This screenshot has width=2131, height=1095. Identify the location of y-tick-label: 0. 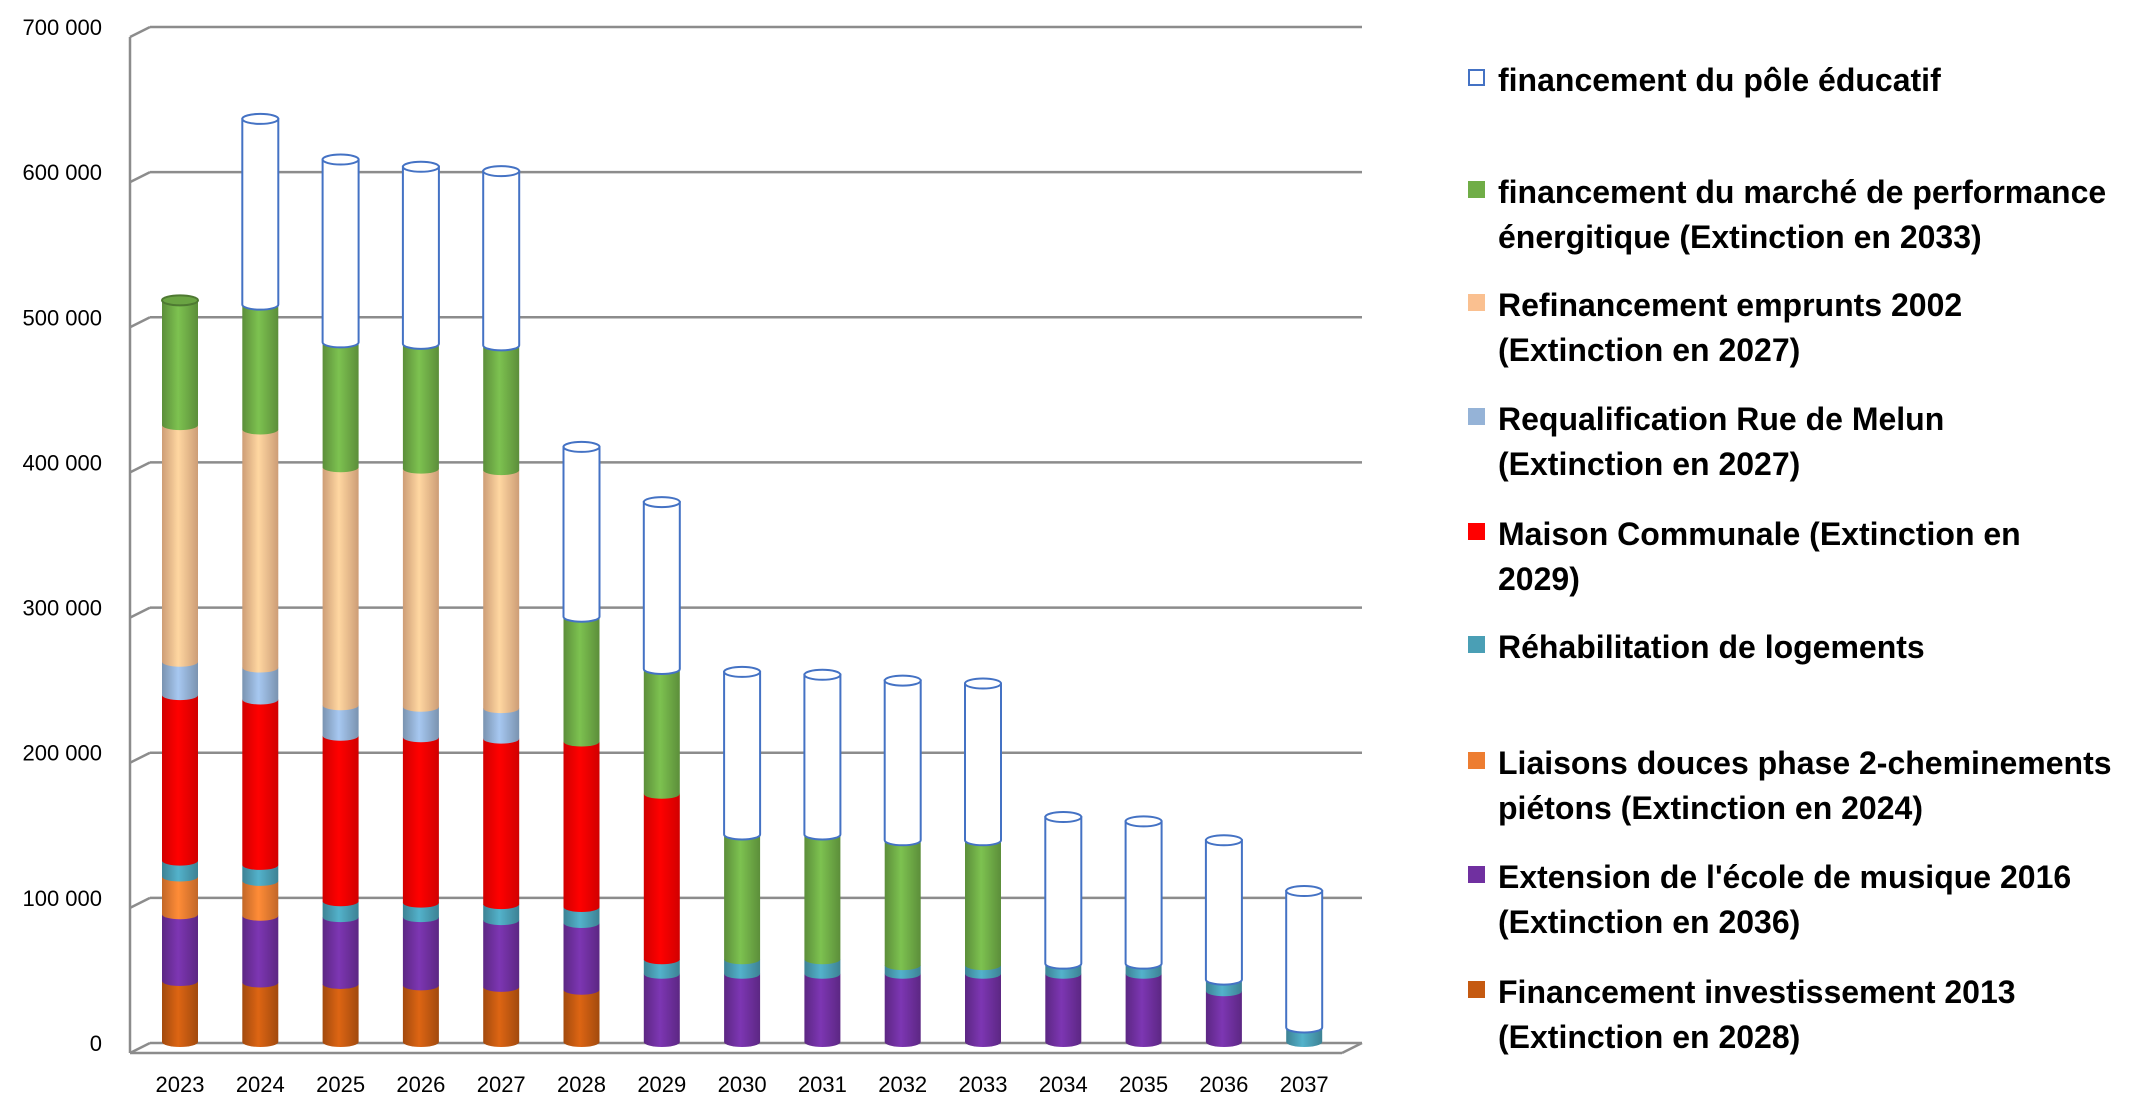
(96, 1043).